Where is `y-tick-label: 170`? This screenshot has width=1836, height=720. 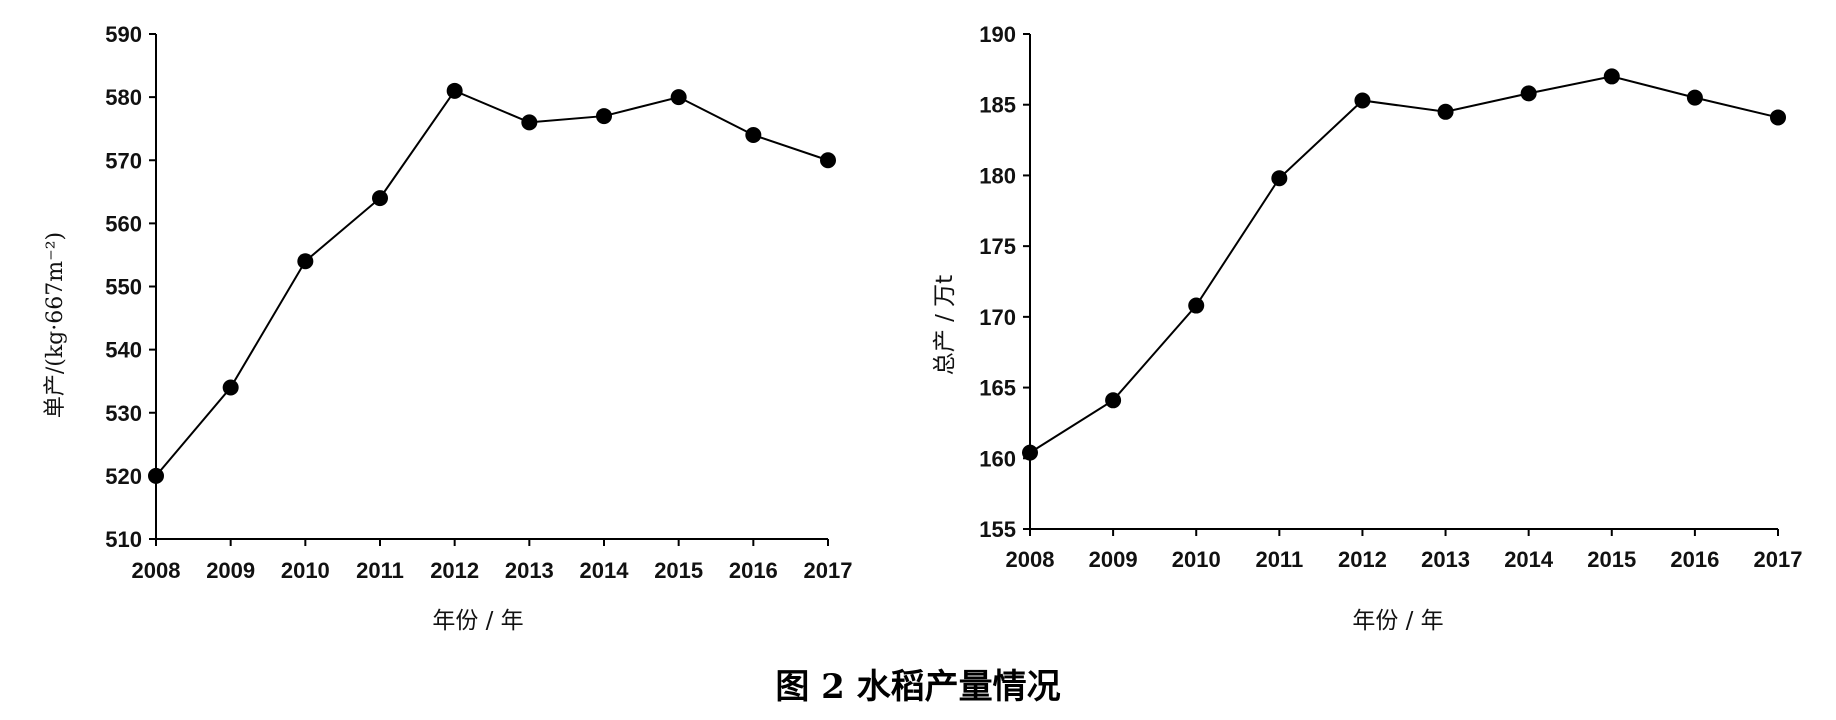
y-tick-label: 170 is located at coordinates (997, 317).